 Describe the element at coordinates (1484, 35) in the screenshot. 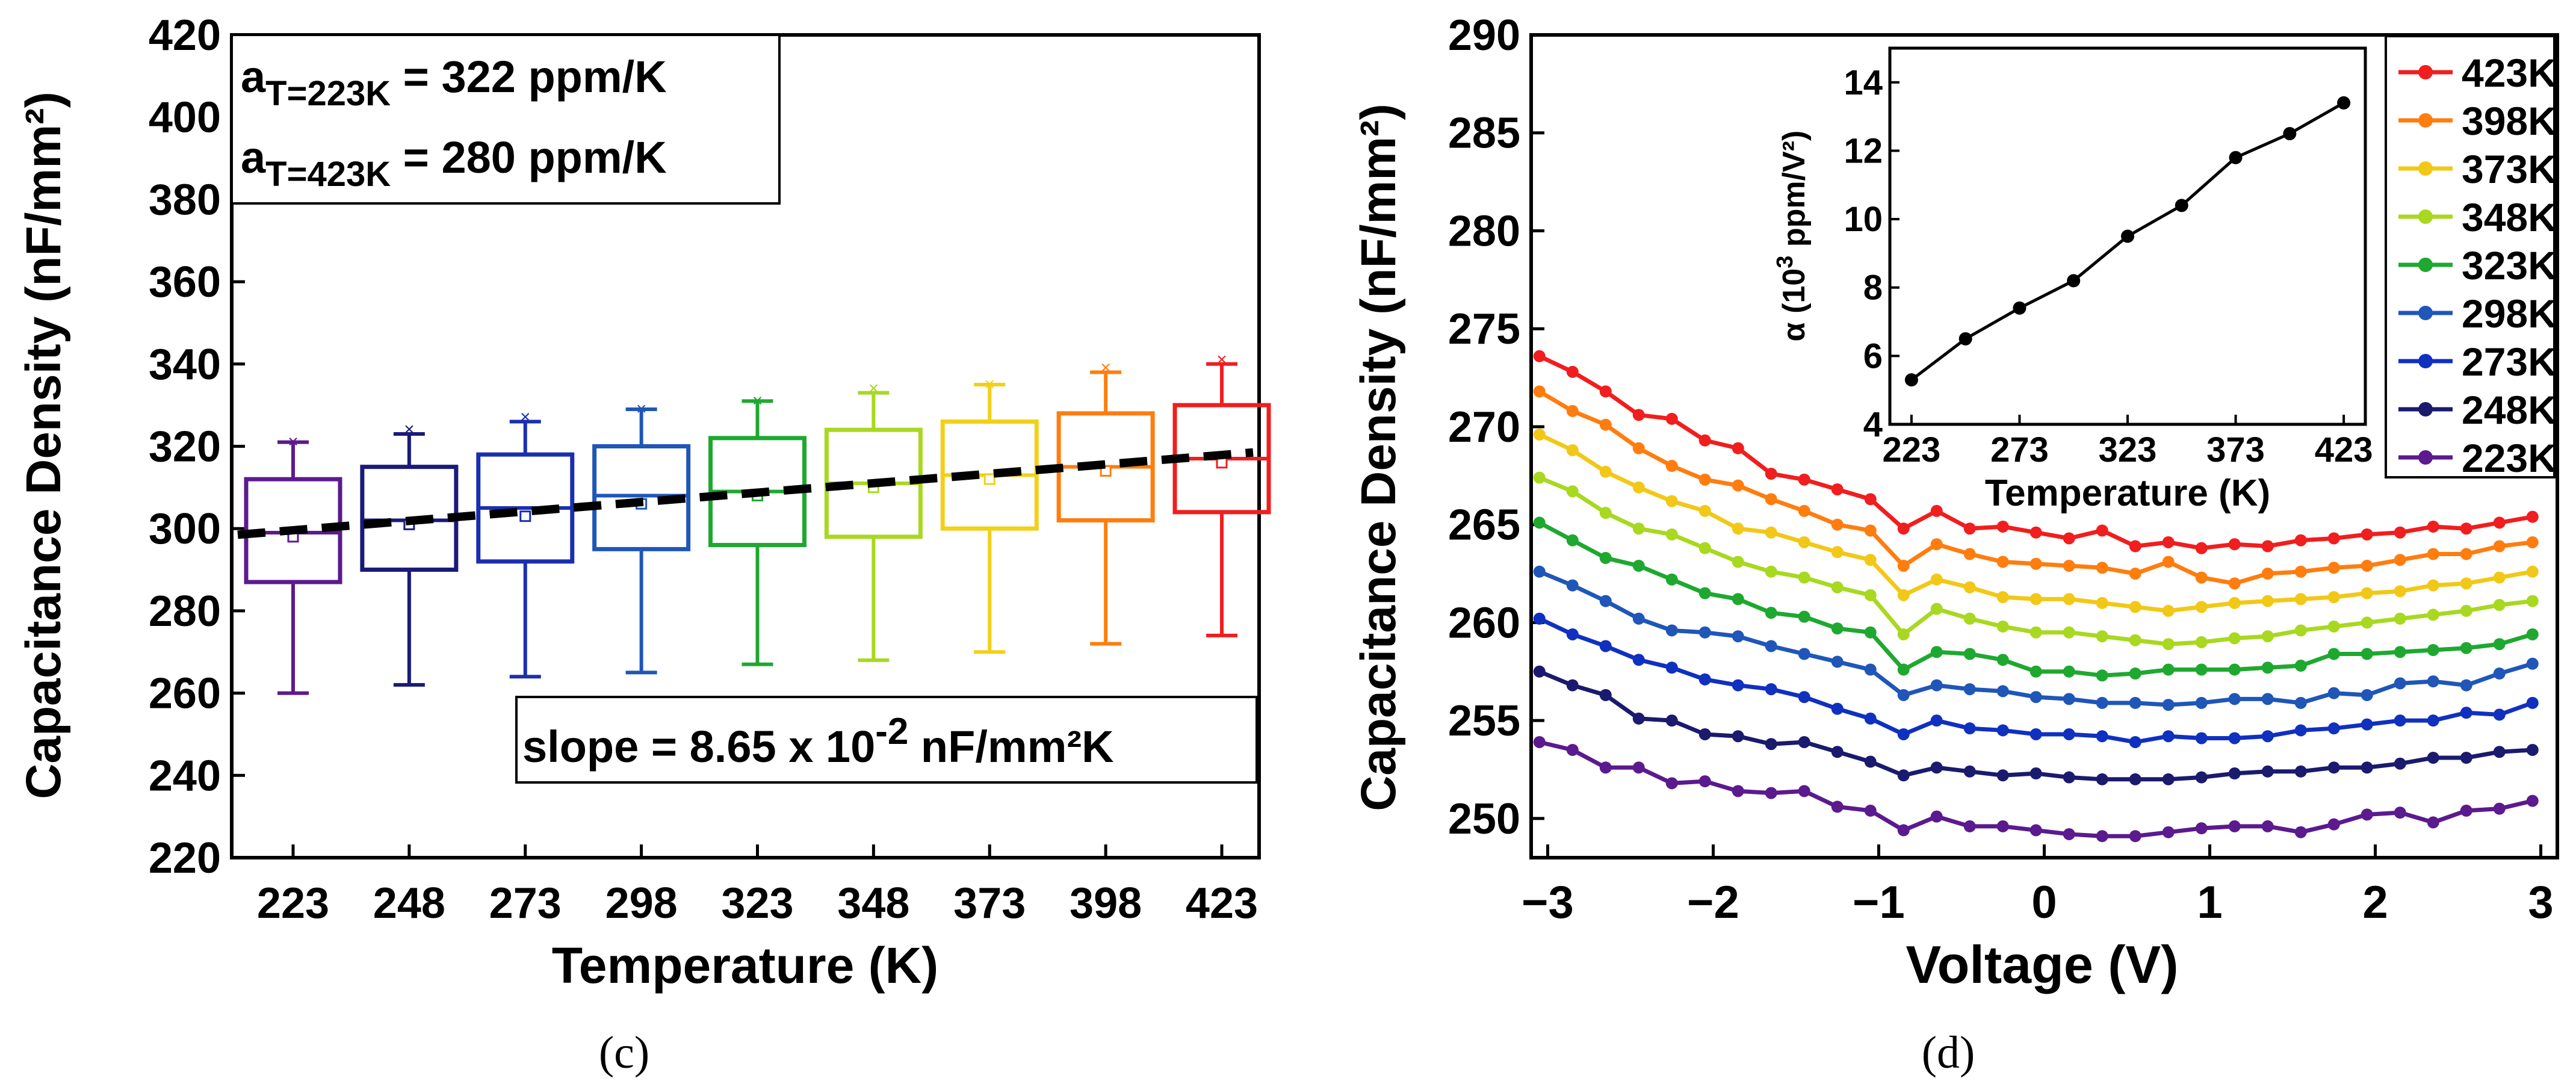

I see `y-tick-label: 290` at that location.